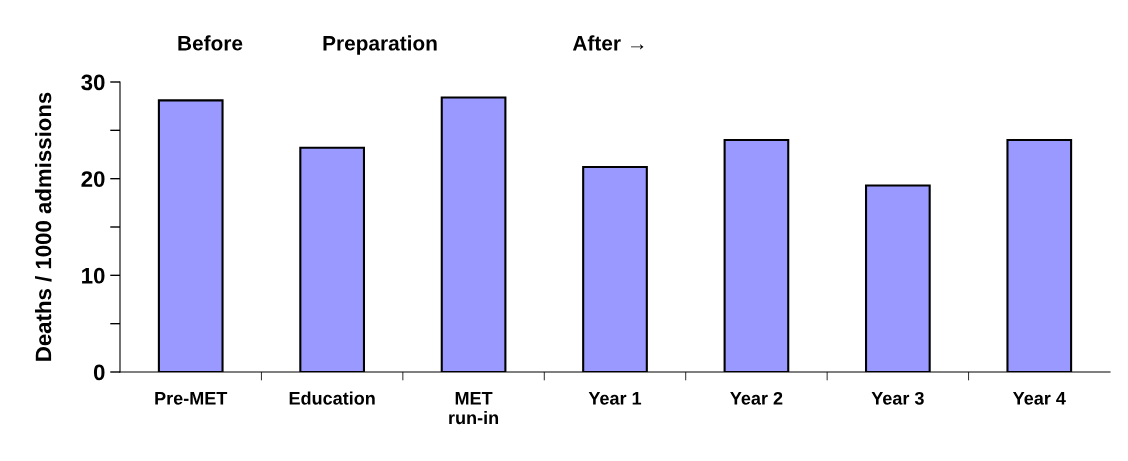 This screenshot has width=1128, height=461. What do you see at coordinates (191, 398) in the screenshot?
I see `x-tick-label: Pre-MET` at bounding box center [191, 398].